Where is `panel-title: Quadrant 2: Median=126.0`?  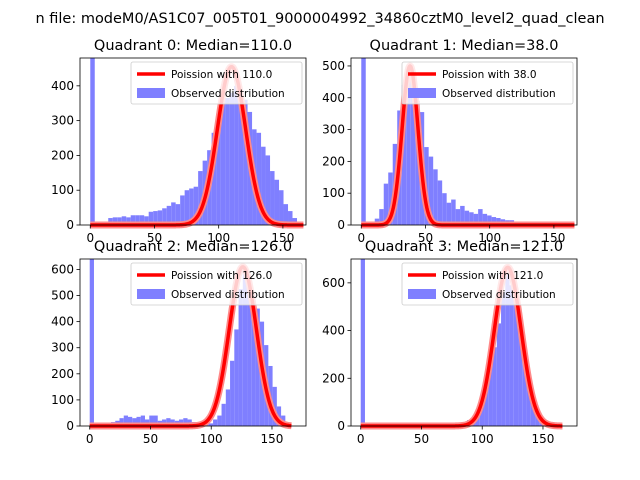 panel-title: Quadrant 2: Median=126.0 is located at coordinates (193, 247).